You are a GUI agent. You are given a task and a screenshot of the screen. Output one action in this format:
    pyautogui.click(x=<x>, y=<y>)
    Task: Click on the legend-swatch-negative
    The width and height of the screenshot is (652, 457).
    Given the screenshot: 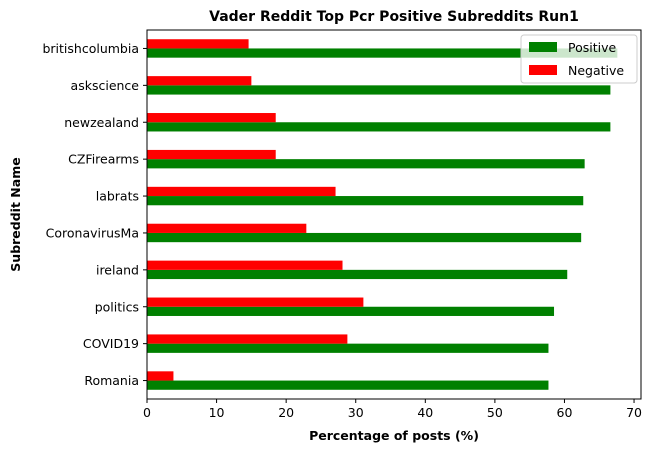 What is the action you would take?
    pyautogui.click(x=543, y=70)
    